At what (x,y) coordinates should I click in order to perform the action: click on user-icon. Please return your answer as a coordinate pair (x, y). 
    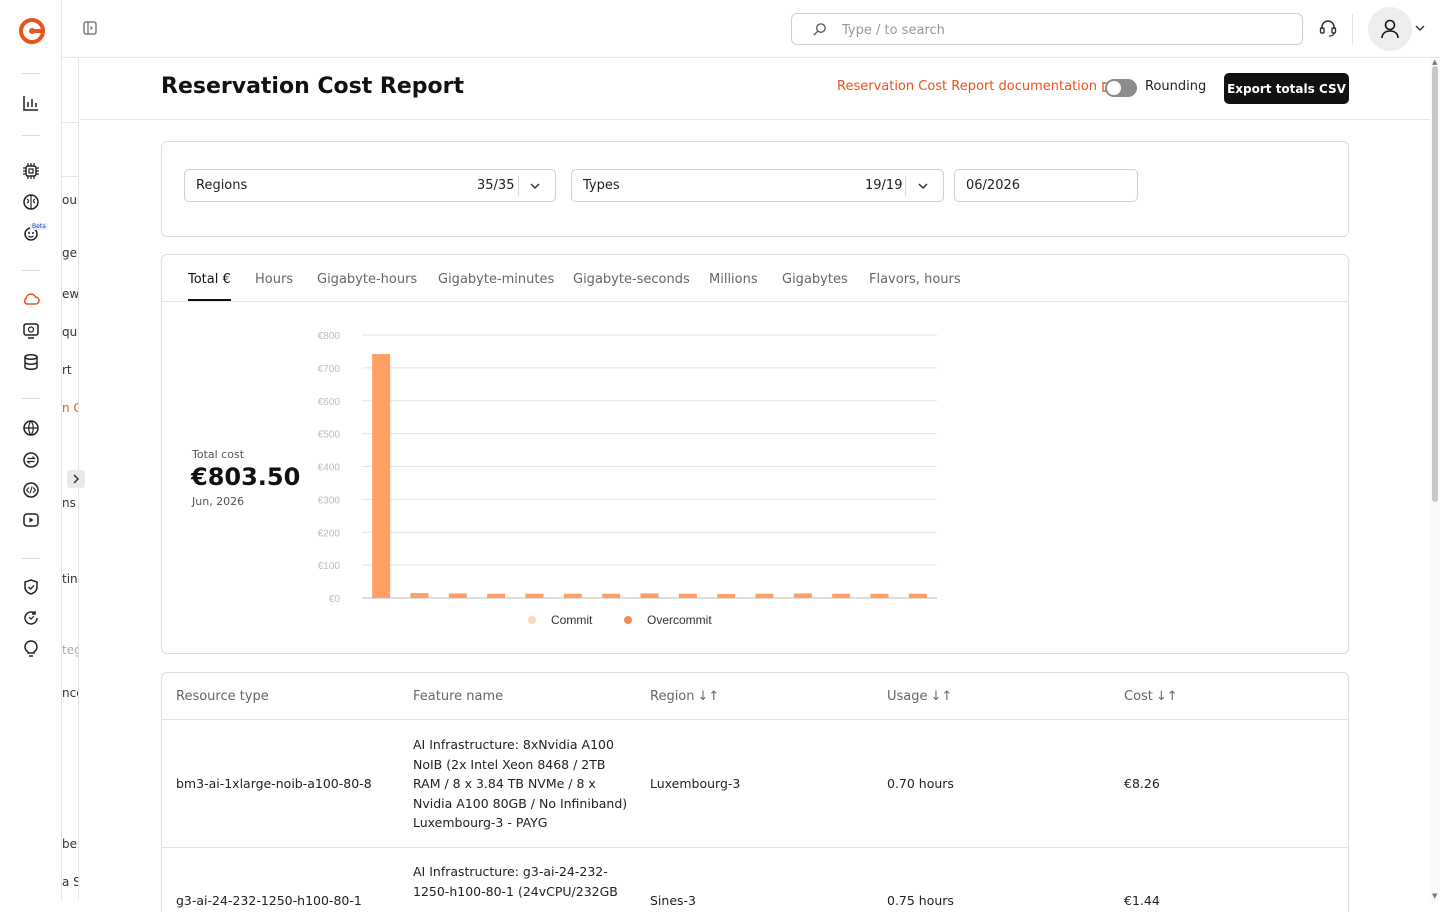
    Looking at the image, I should click on (1390, 29).